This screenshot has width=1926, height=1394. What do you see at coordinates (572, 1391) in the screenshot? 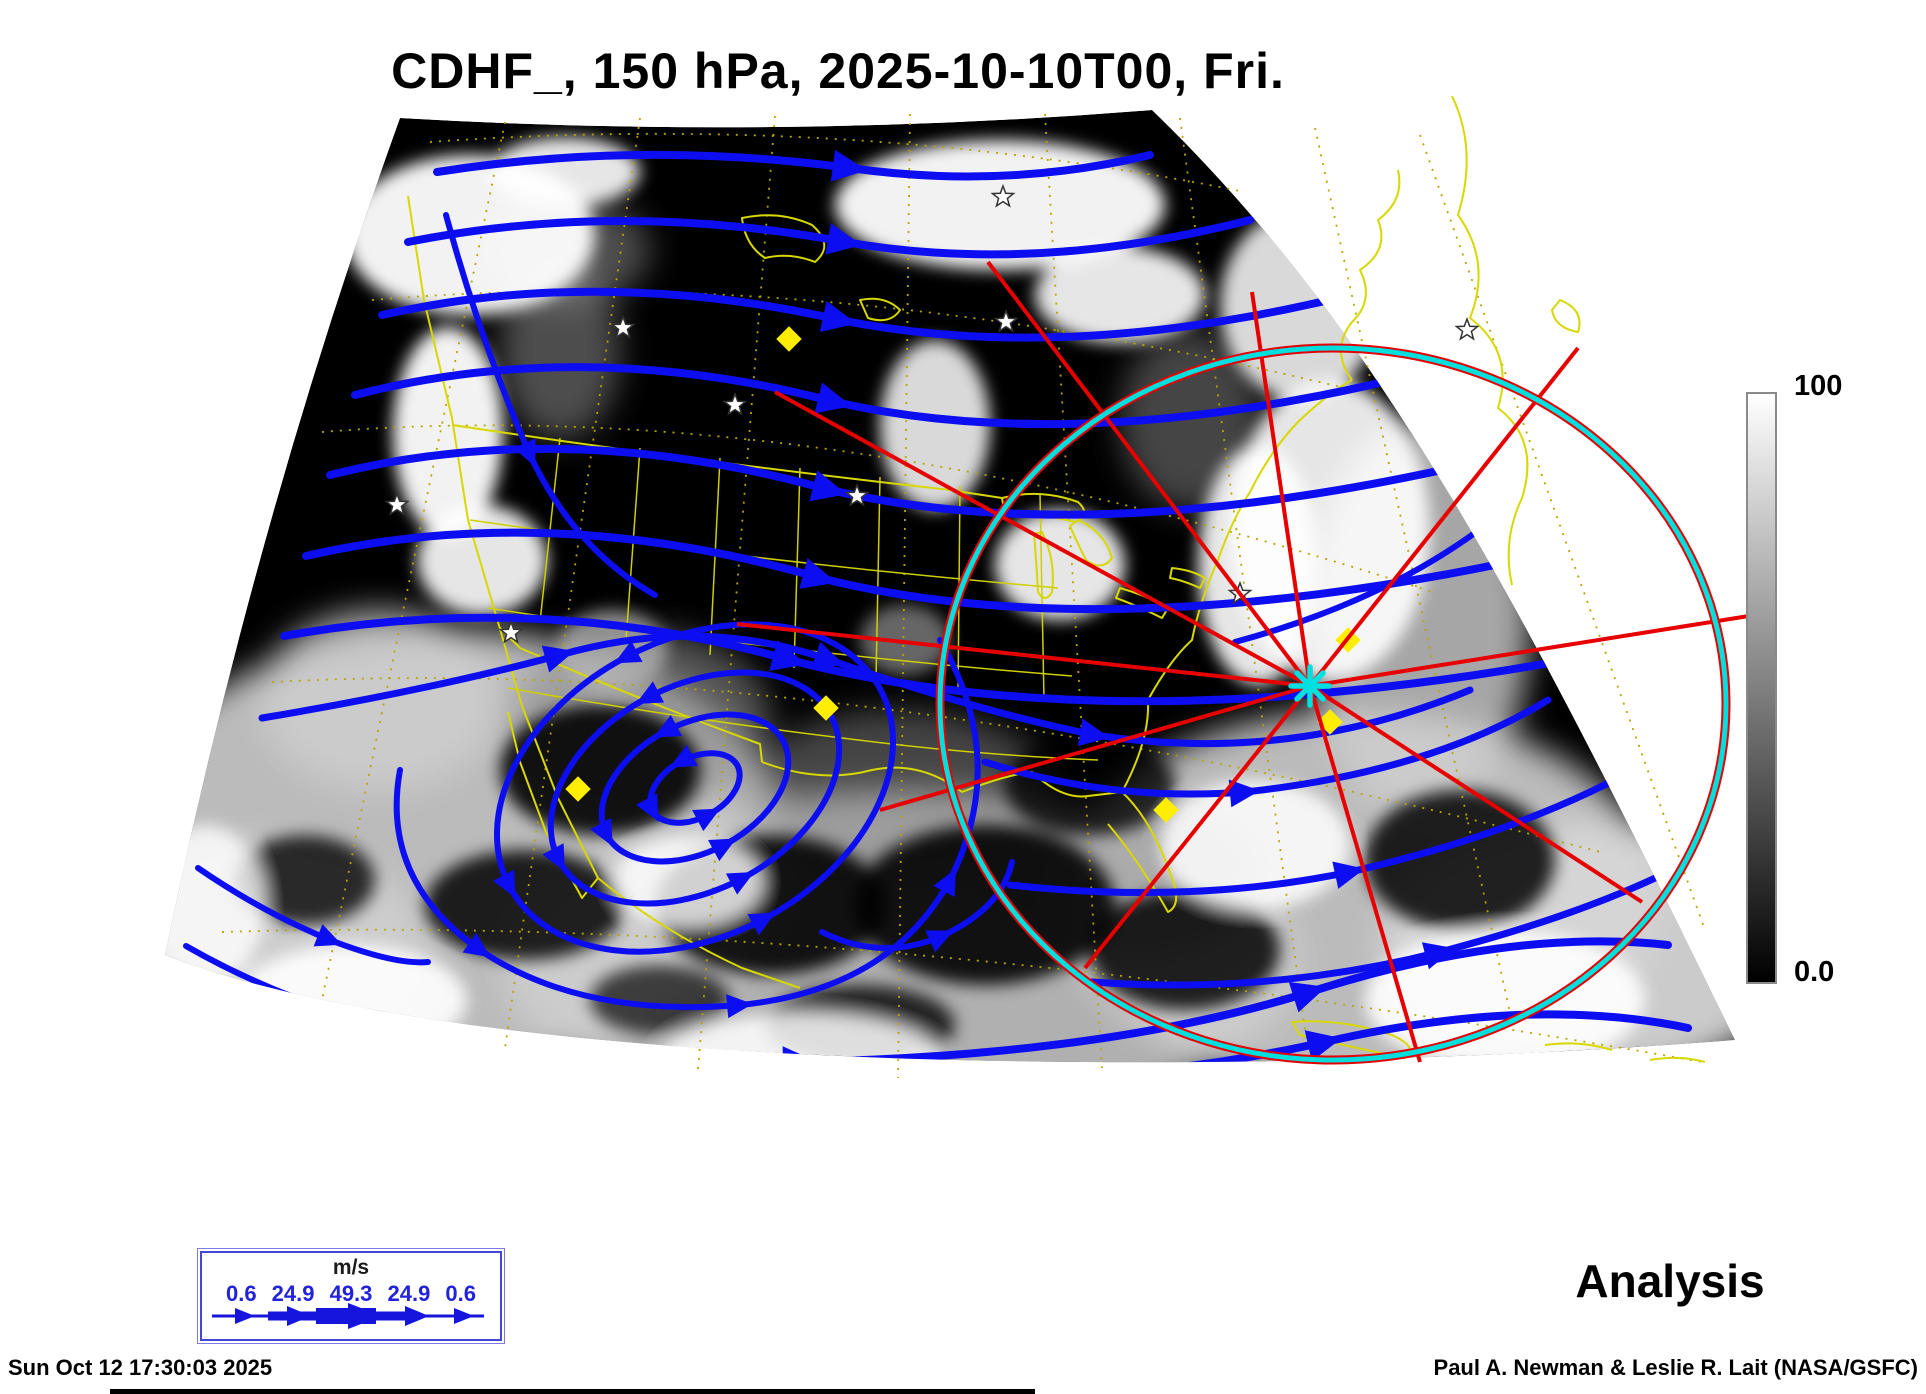
I see `bottom-bar` at bounding box center [572, 1391].